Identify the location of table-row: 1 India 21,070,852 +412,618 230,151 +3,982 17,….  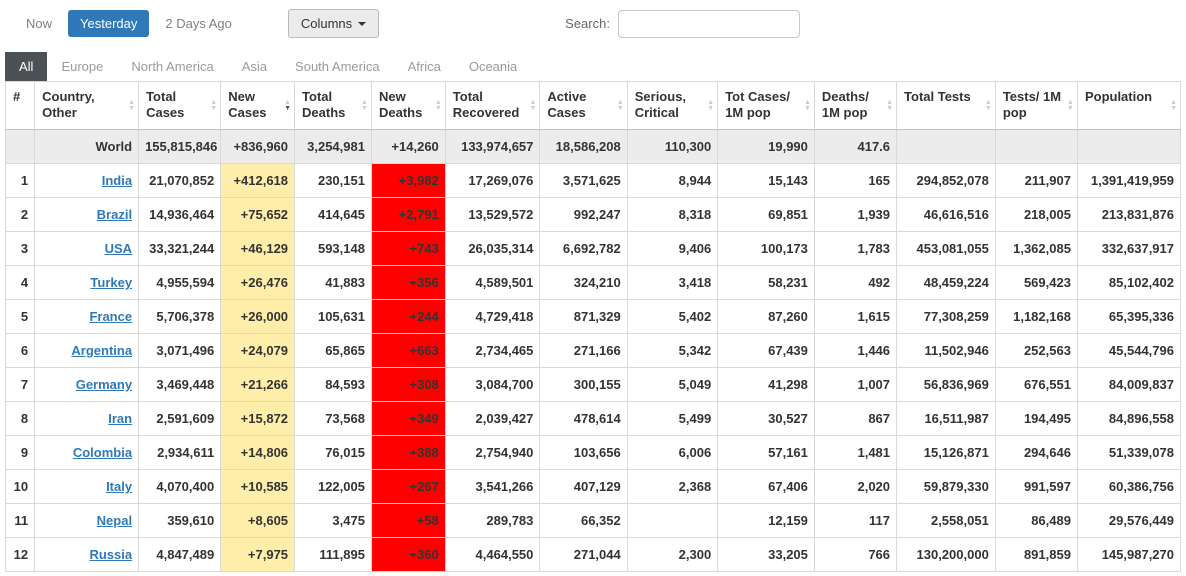
(593, 180).